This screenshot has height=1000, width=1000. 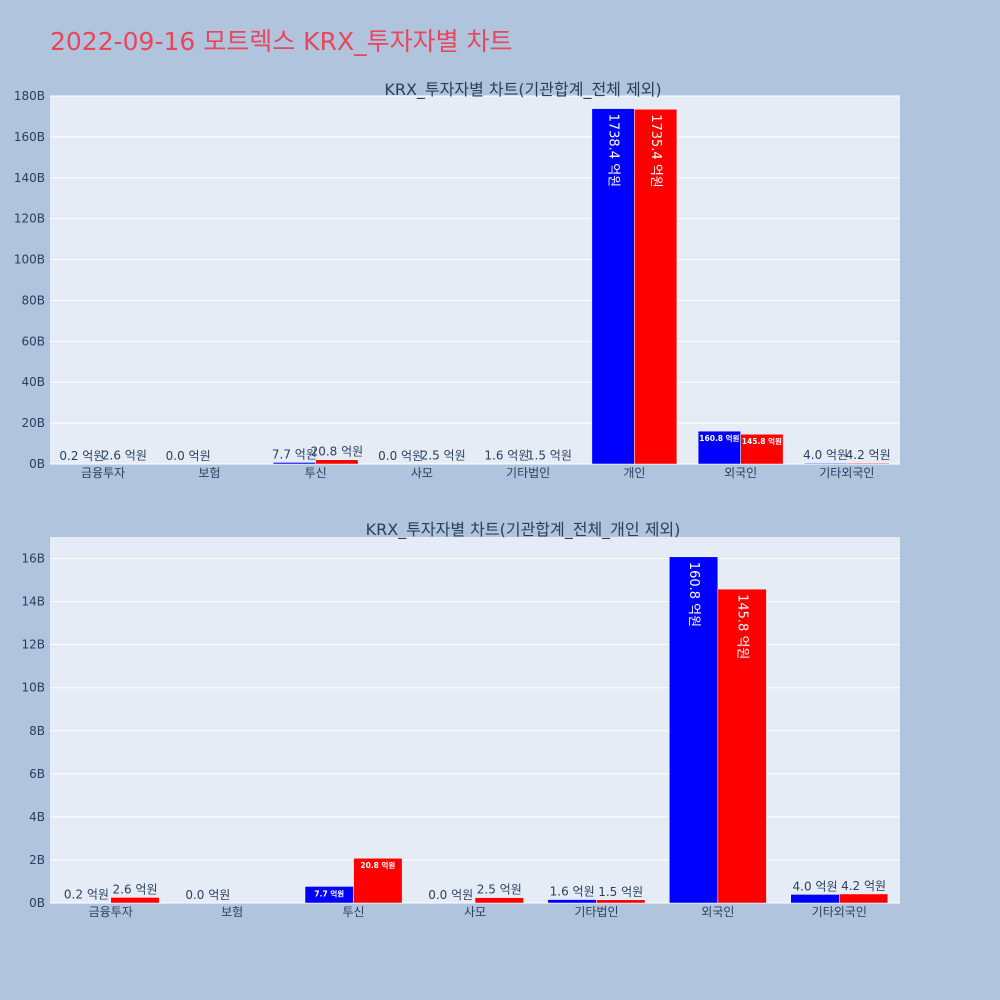 I want to click on y-tick-label: 6B, so click(x=37, y=774).